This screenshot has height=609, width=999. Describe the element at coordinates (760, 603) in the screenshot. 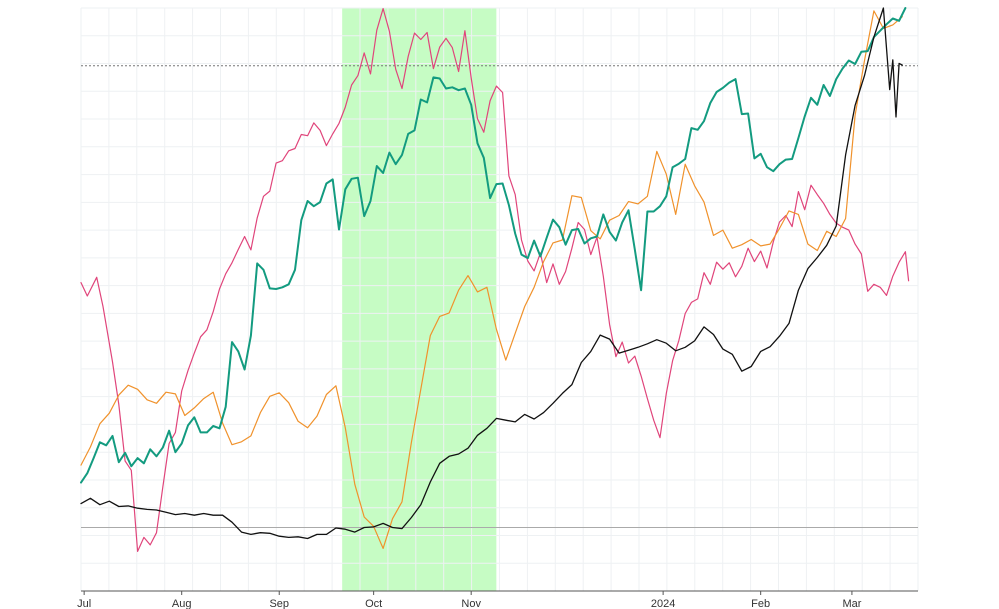

I see `x-tick-label: Feb` at that location.